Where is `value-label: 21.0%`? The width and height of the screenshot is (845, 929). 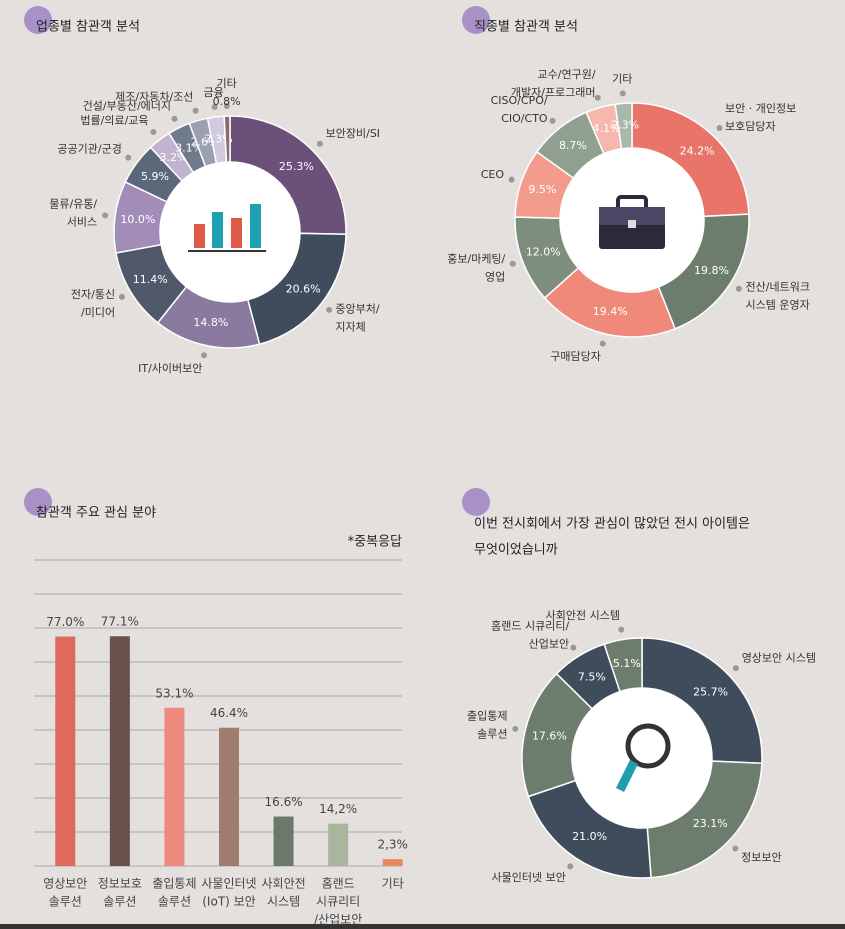
value-label: 21.0% is located at coordinates (589, 836).